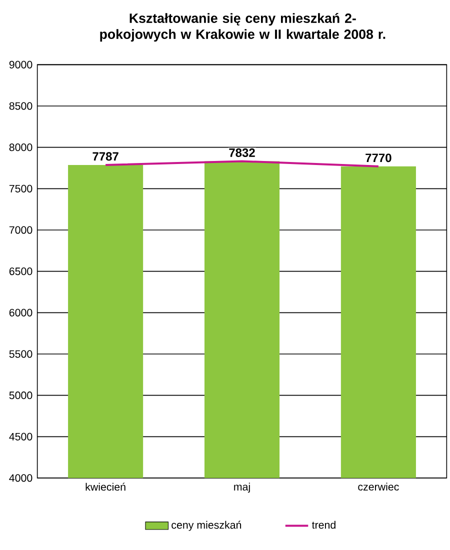  I want to click on legend-label: ceny mieszkań, so click(207, 525).